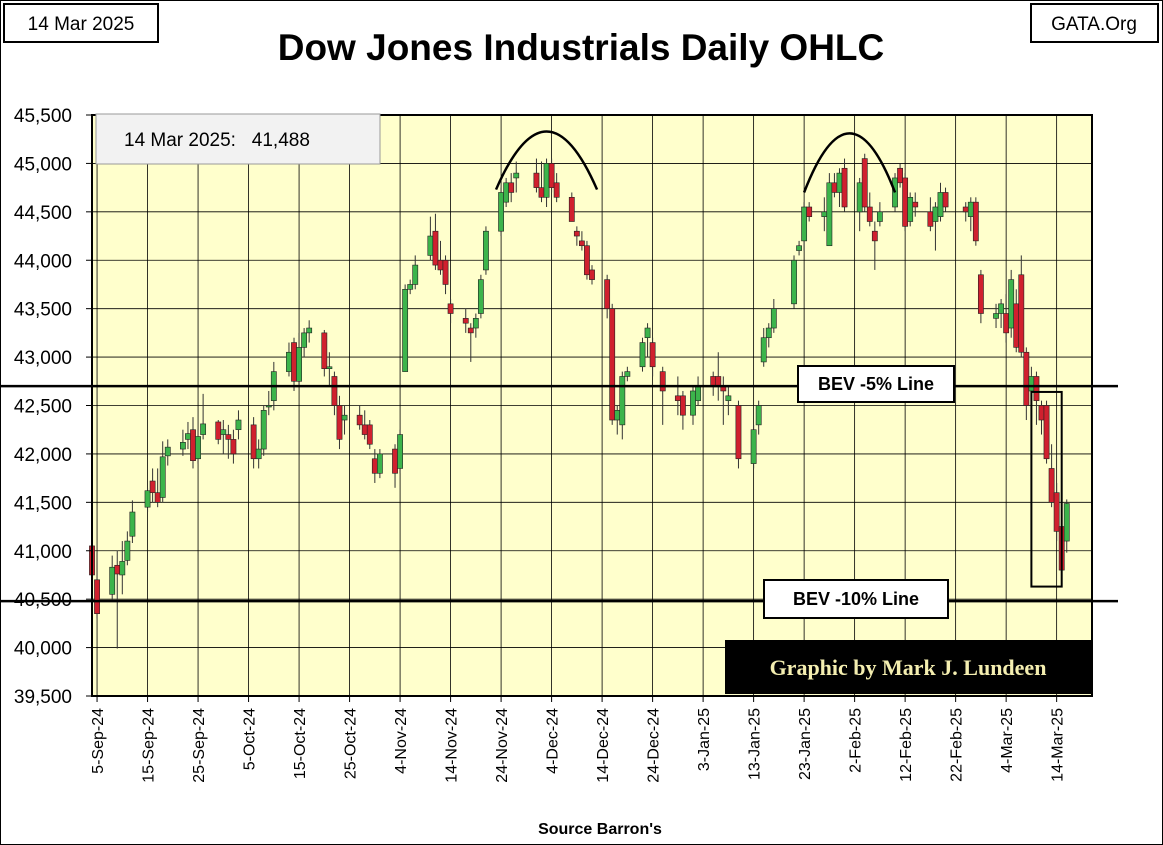 The image size is (1163, 845). I want to click on x-tick-label: 25-Sep-24, so click(199, 745).